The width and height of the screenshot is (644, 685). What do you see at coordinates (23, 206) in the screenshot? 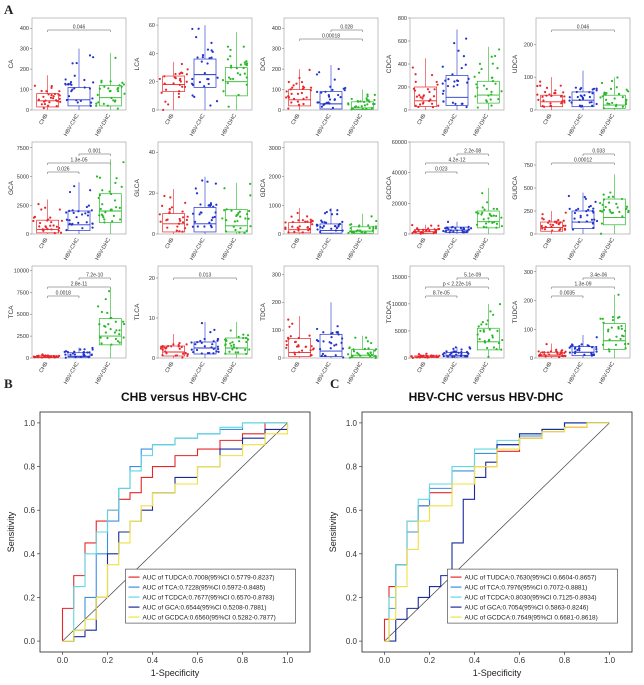
I see `y-tick-label: 2500` at bounding box center [23, 206].